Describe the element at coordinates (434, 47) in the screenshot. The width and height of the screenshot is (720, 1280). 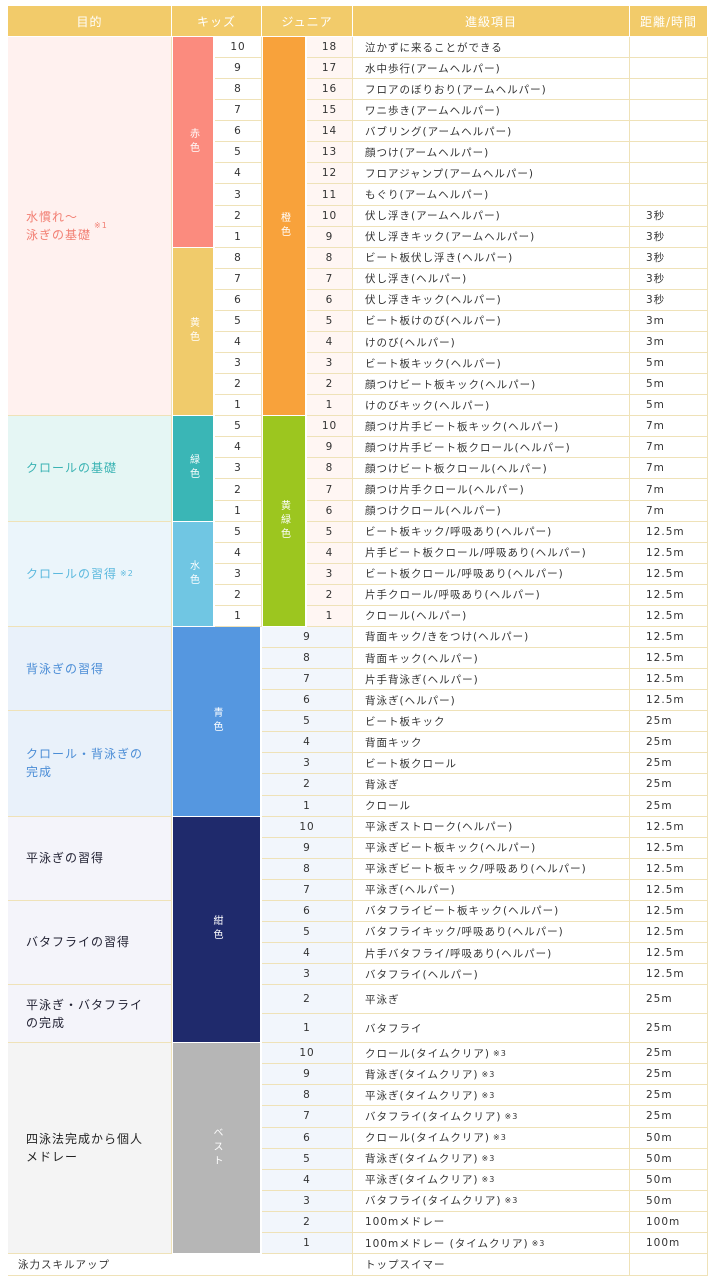
I see `item-text: 泣かずに来ることができる` at that location.